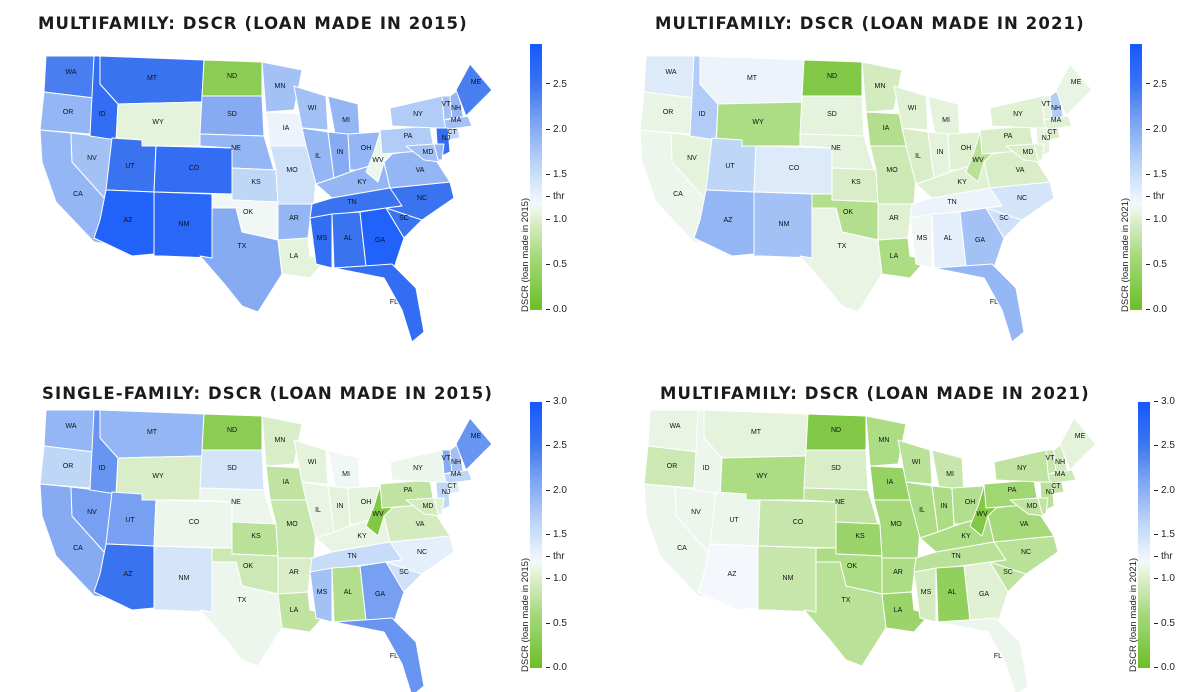 This screenshot has width=1200, height=692. Describe the element at coordinates (1022, 198) in the screenshot. I see `state-label-nc: NC` at that location.